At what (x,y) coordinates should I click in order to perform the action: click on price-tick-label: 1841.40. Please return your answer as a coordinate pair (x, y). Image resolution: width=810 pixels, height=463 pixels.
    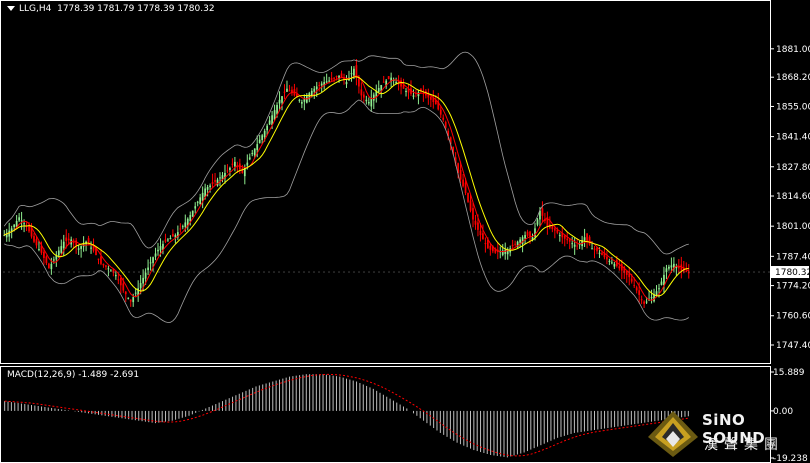
    Looking at the image, I should click on (793, 138).